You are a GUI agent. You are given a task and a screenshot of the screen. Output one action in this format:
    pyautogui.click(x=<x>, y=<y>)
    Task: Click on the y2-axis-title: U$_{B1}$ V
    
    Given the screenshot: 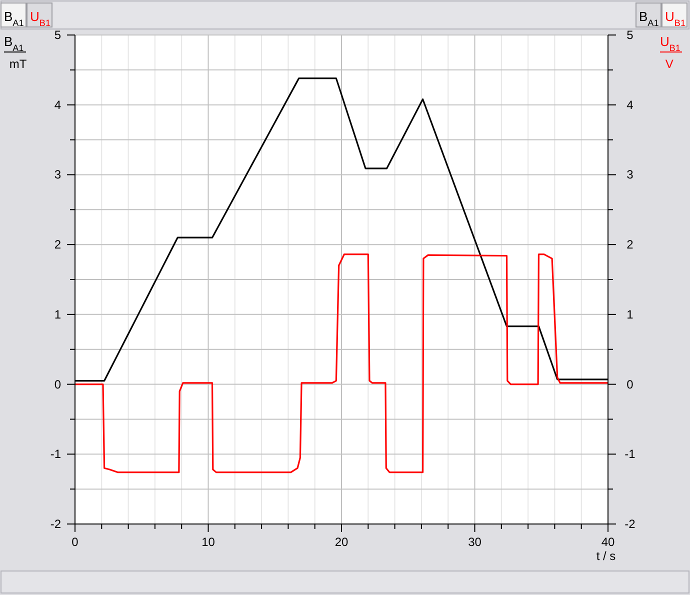 What is the action you would take?
    pyautogui.click(x=670, y=52)
    